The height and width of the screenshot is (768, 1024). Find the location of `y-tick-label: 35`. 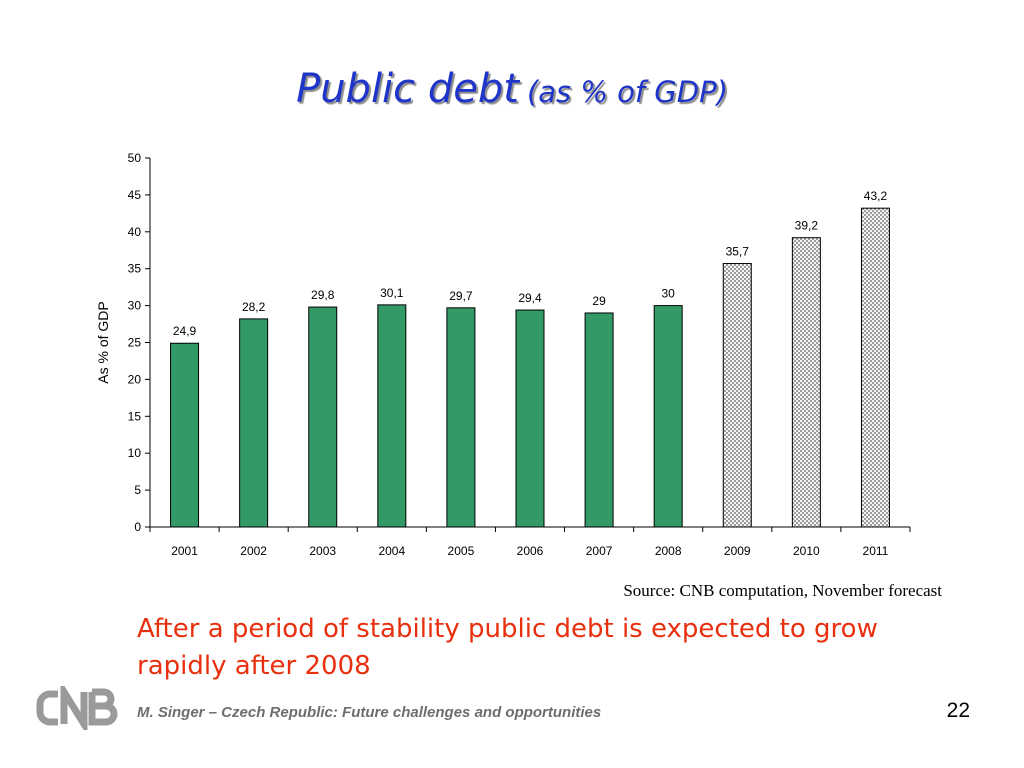

y-tick-label: 35 is located at coordinates (135, 269).